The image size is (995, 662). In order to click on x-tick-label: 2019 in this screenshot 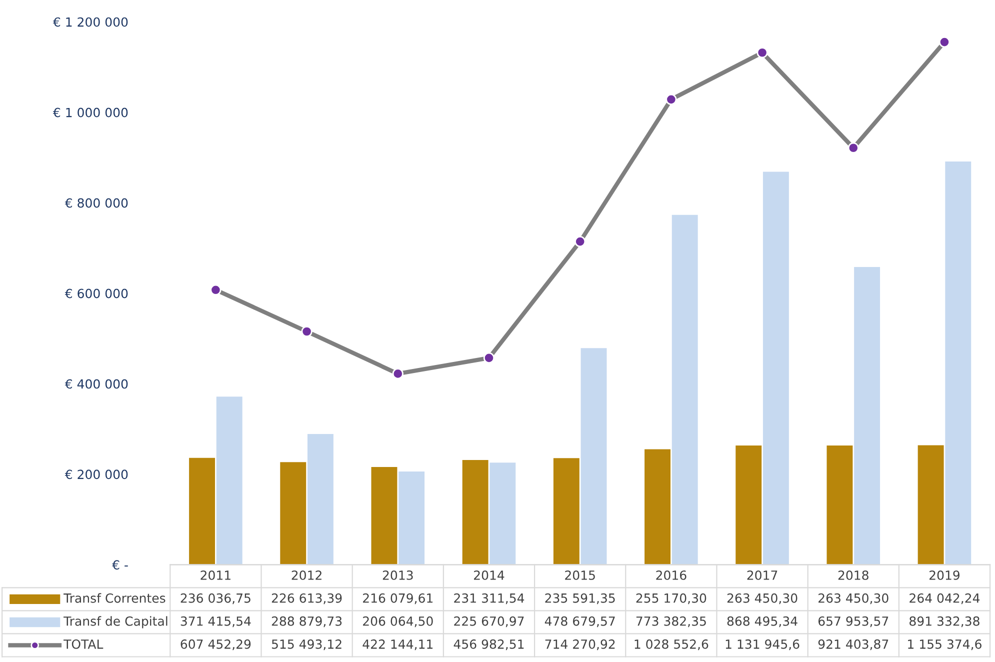, I will do `click(944, 575)`.